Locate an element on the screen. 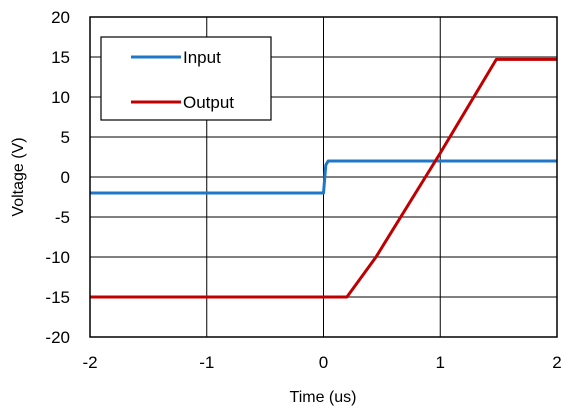  x-tick-label: 0 is located at coordinates (323, 362).